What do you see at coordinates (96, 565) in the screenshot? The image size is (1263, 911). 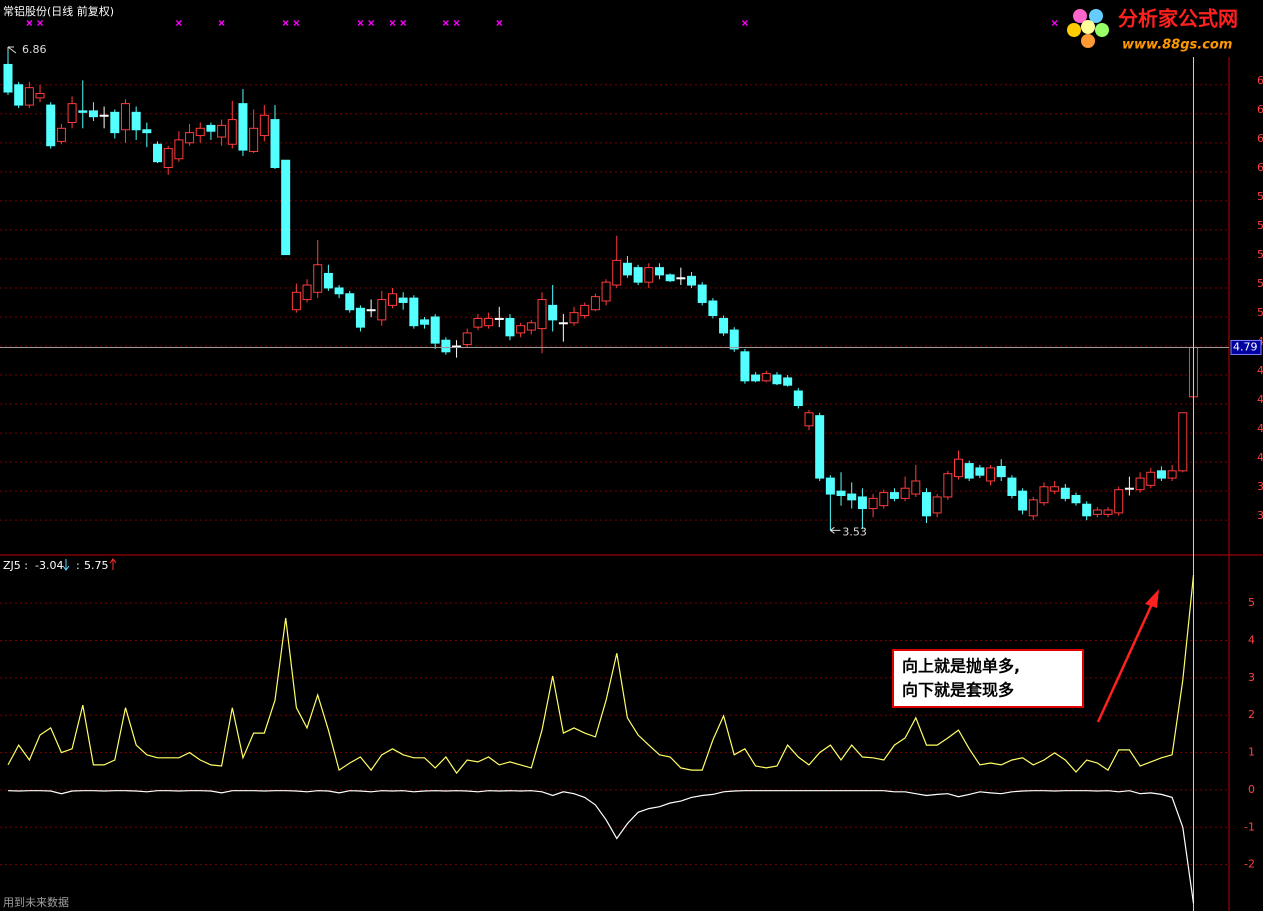 I see `indicator-value: 5.75` at bounding box center [96, 565].